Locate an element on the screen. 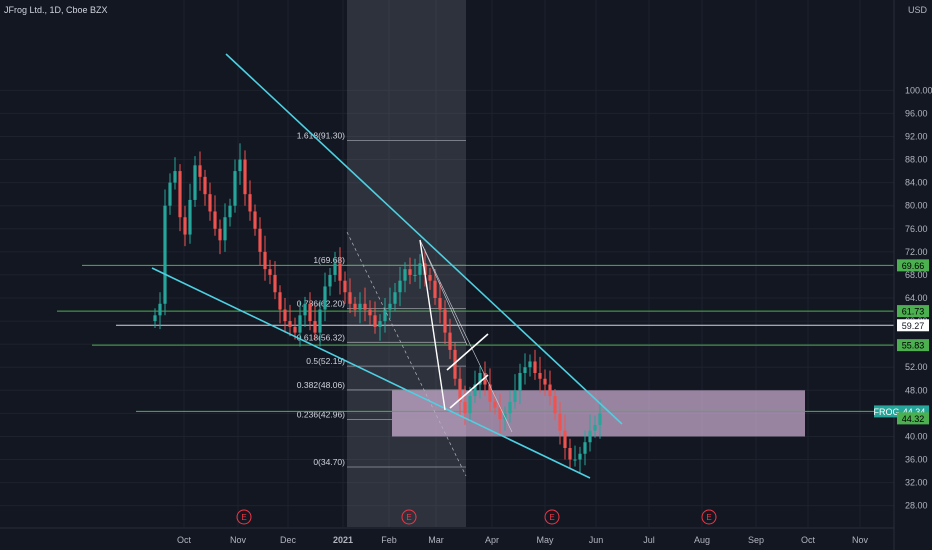 The width and height of the screenshot is (932, 550). time-tick-label: Nov is located at coordinates (860, 540).